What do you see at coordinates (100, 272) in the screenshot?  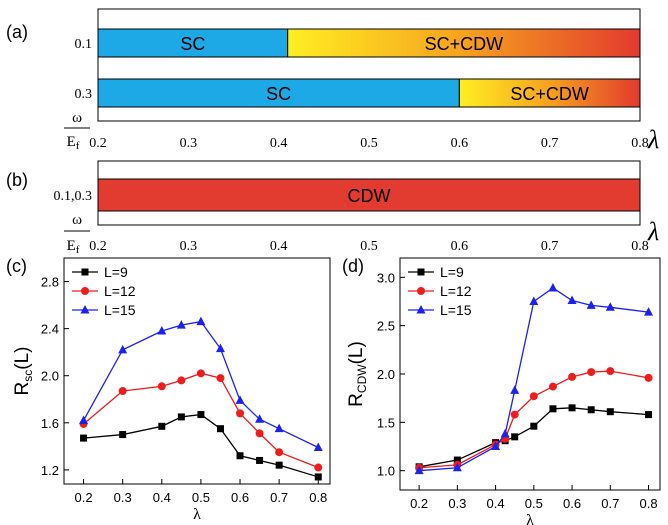 I see `legend-entry: L=9` at bounding box center [100, 272].